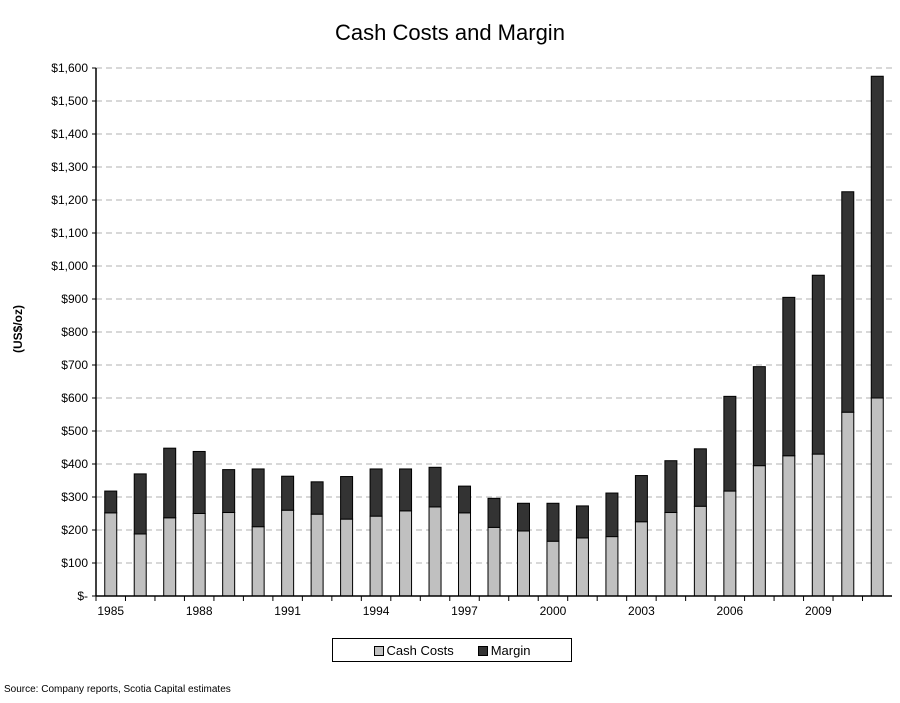  I want to click on legend-item-cash-costs: Cash Costs, so click(413, 650).